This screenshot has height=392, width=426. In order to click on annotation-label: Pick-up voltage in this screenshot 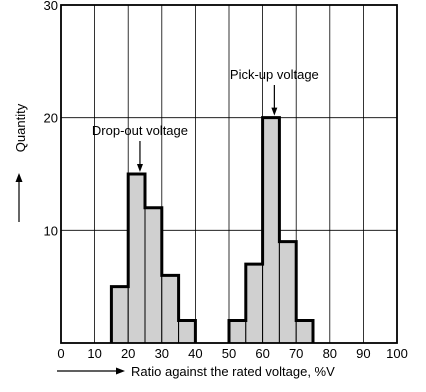, I will do `click(274, 74)`.